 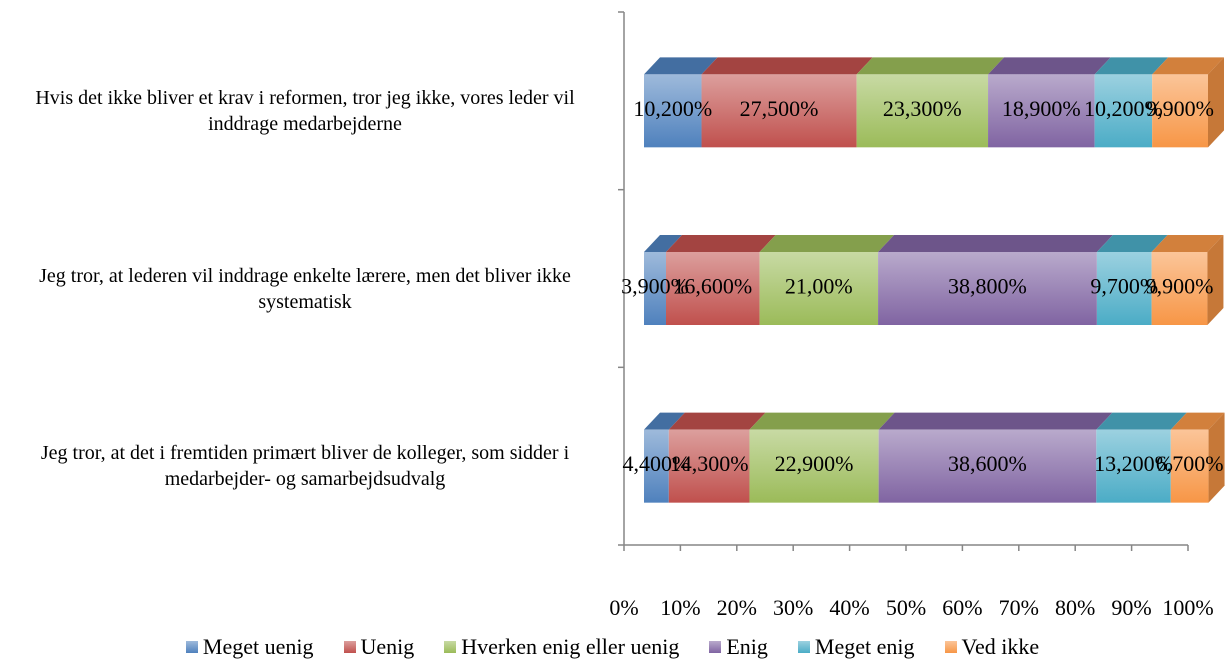 I want to click on value-label: 27,500%, so click(x=779, y=108).